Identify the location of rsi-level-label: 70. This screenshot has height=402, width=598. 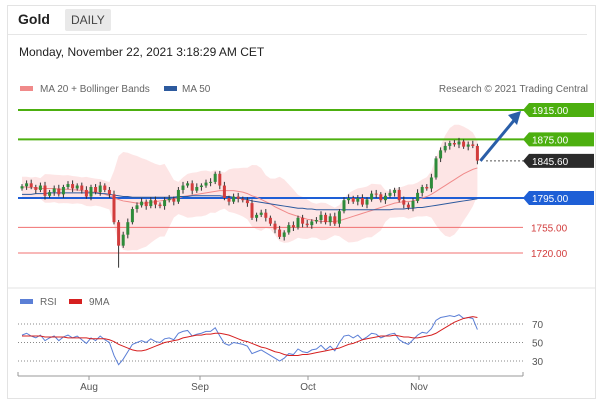
(538, 325).